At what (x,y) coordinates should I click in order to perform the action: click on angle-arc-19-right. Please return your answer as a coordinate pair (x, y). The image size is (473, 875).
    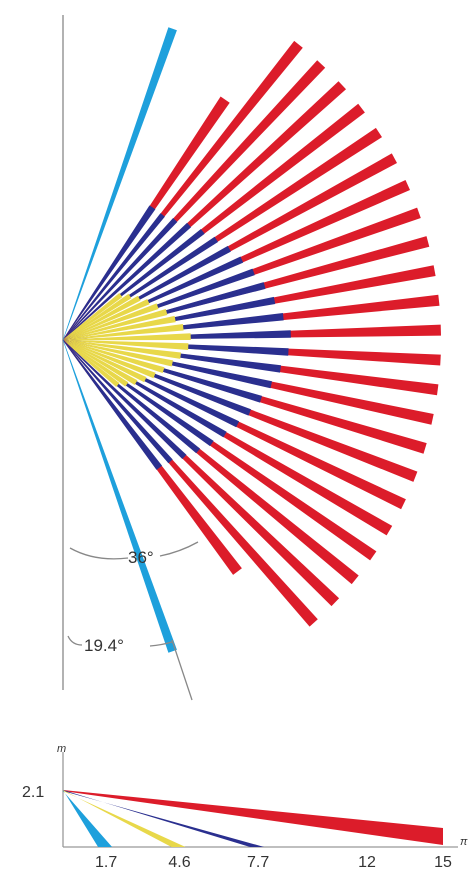
    Looking at the image, I should click on (161, 644).